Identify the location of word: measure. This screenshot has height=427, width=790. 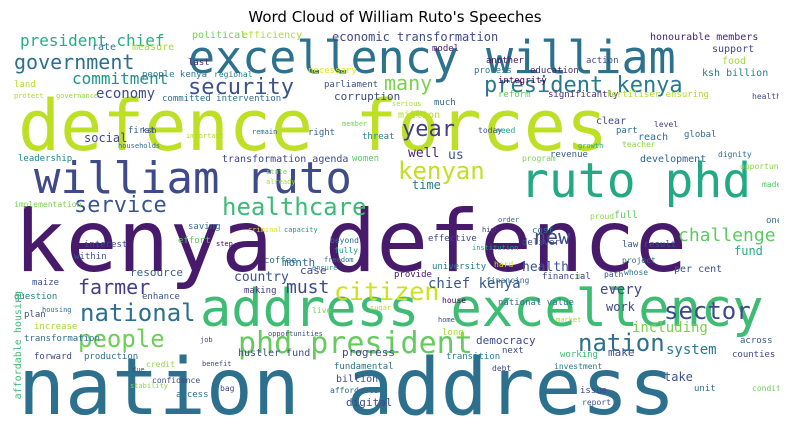
(153, 47).